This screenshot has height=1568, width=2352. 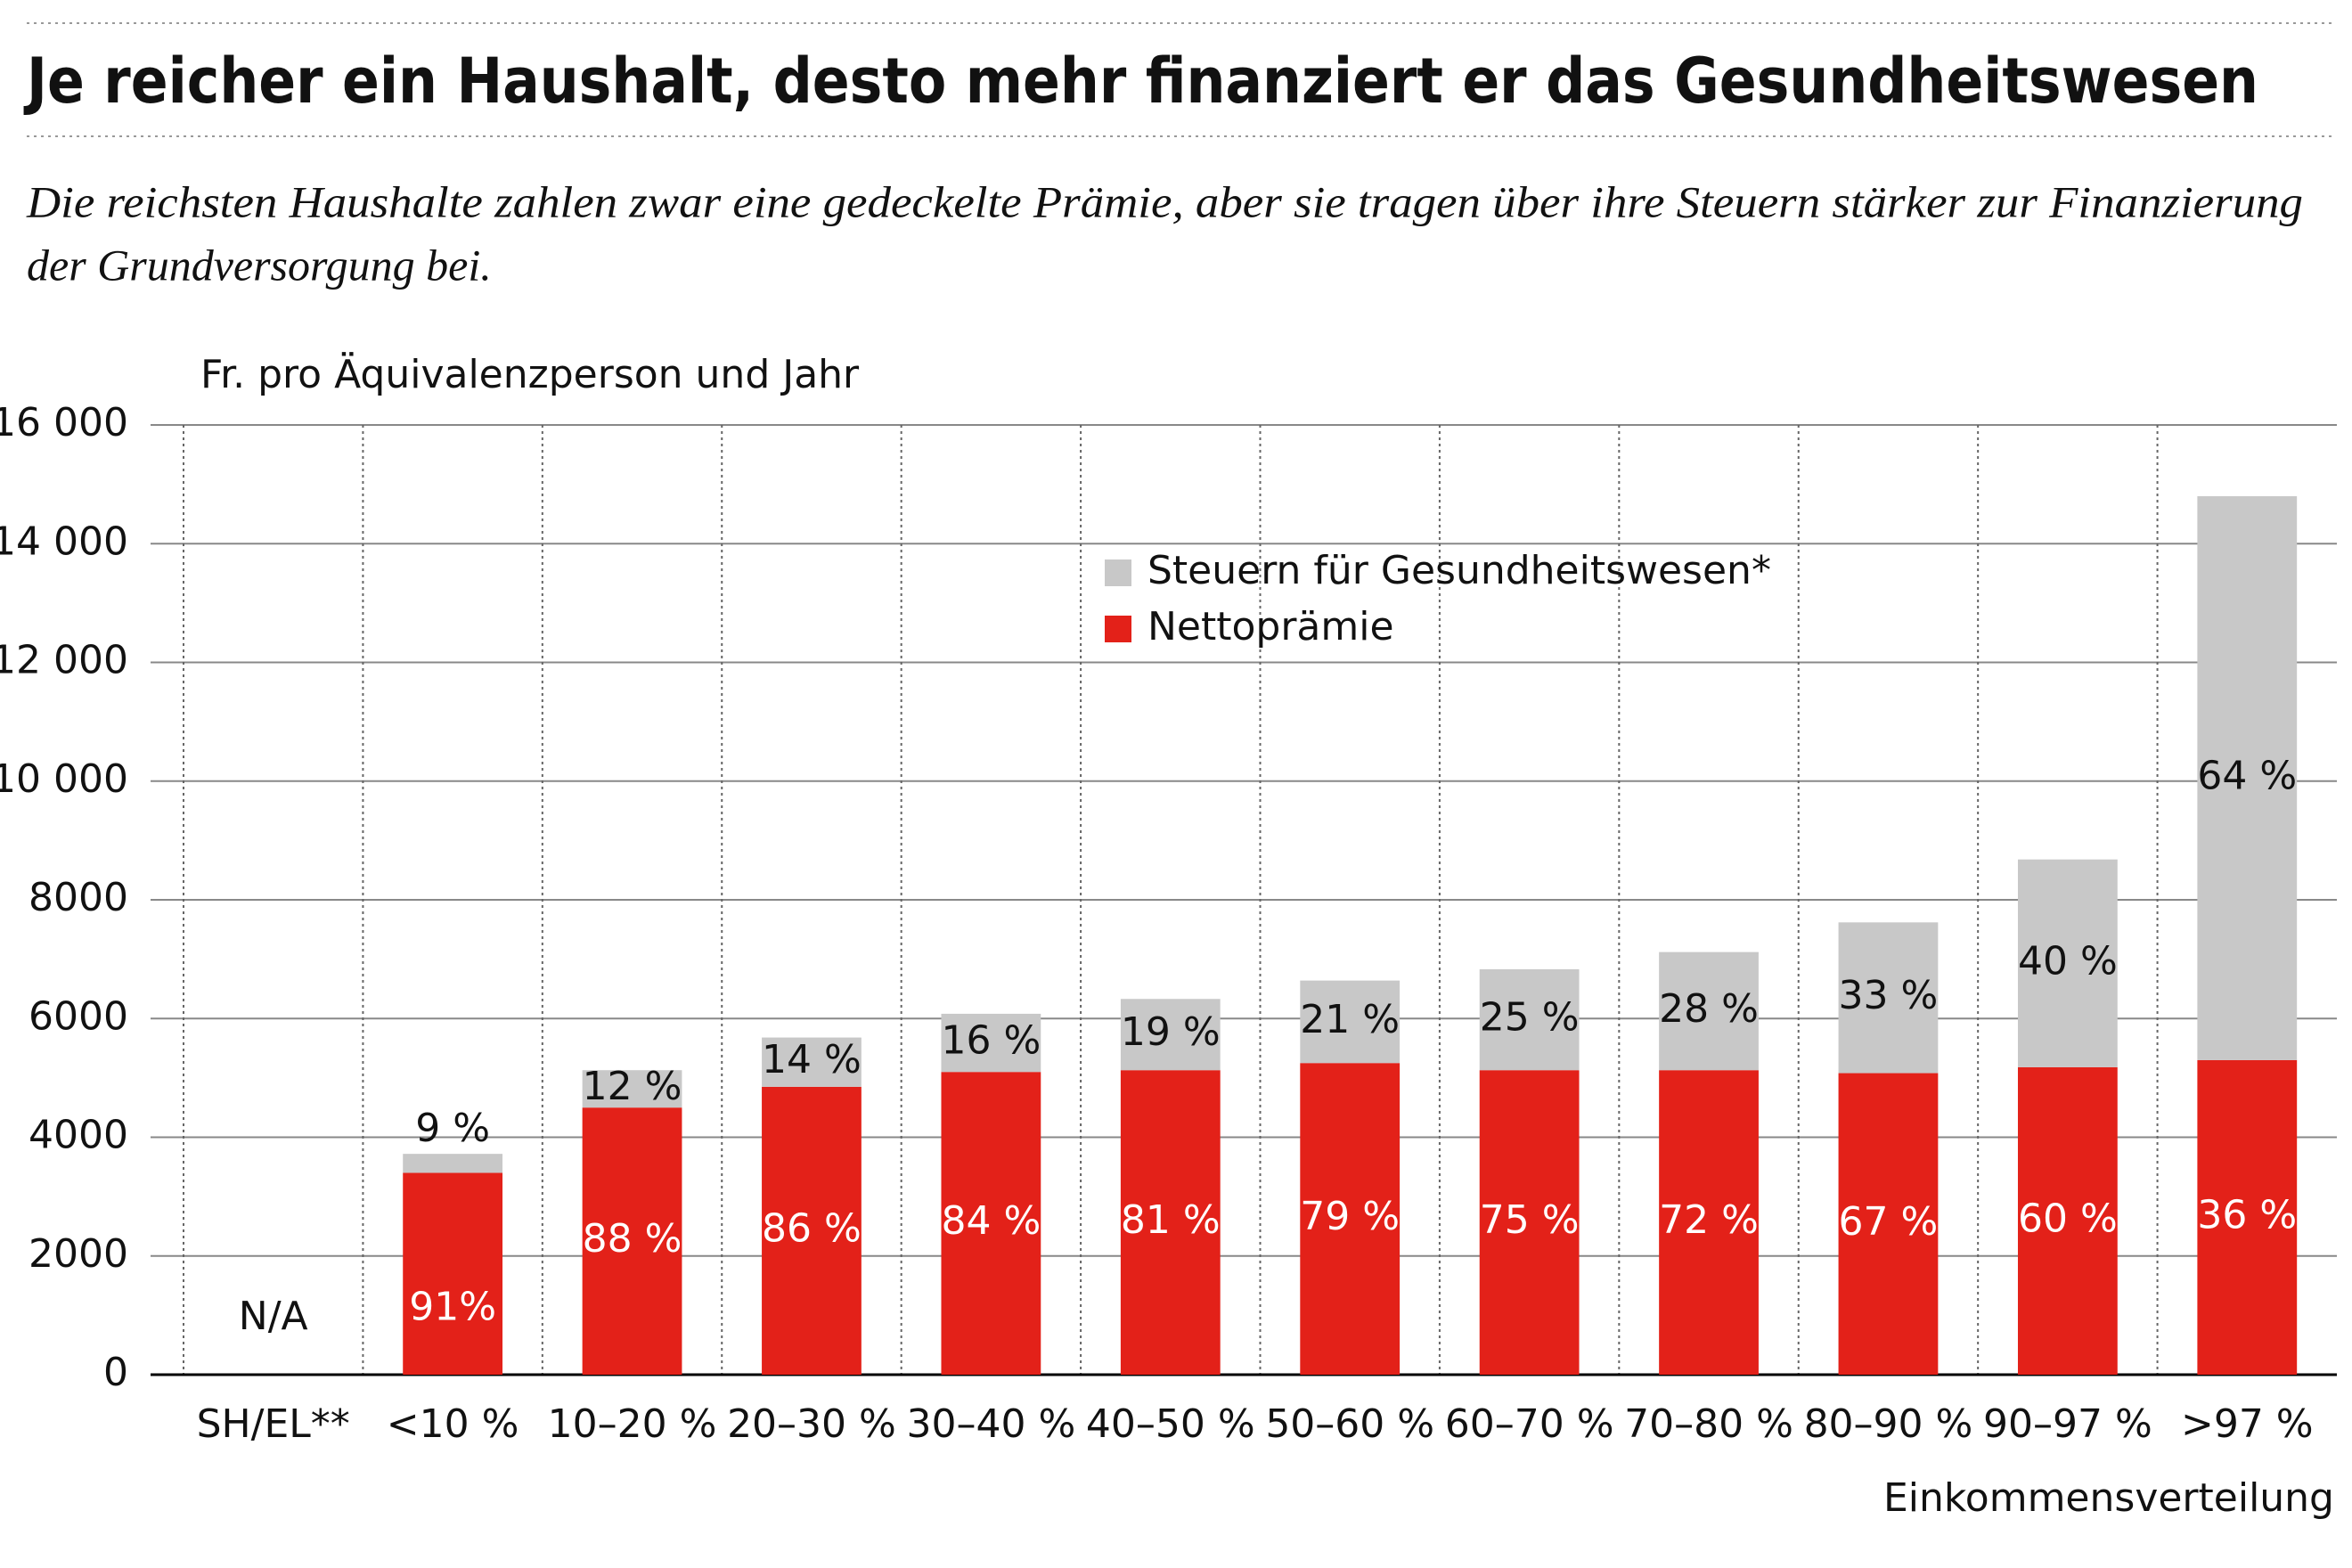 What do you see at coordinates (273, 1424) in the screenshot?
I see `x-tick-label: SH/EL**` at bounding box center [273, 1424].